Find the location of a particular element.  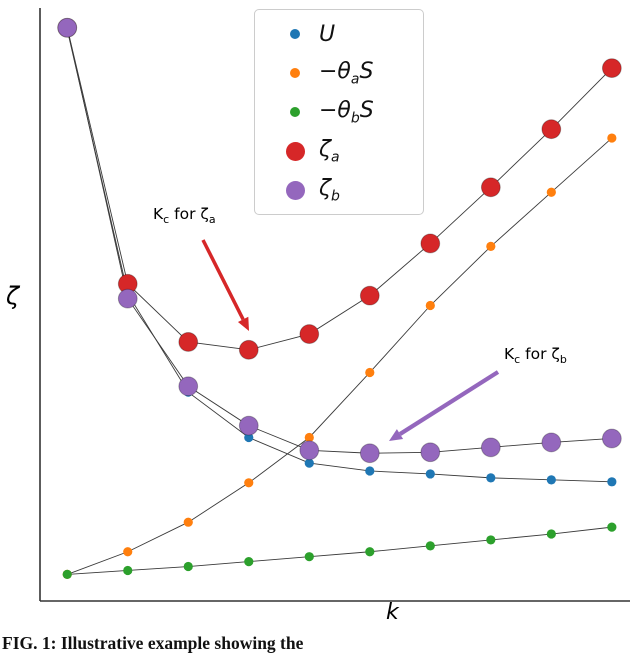

legend-label-theta-b-s: −θbS is located at coordinates (346, 112).